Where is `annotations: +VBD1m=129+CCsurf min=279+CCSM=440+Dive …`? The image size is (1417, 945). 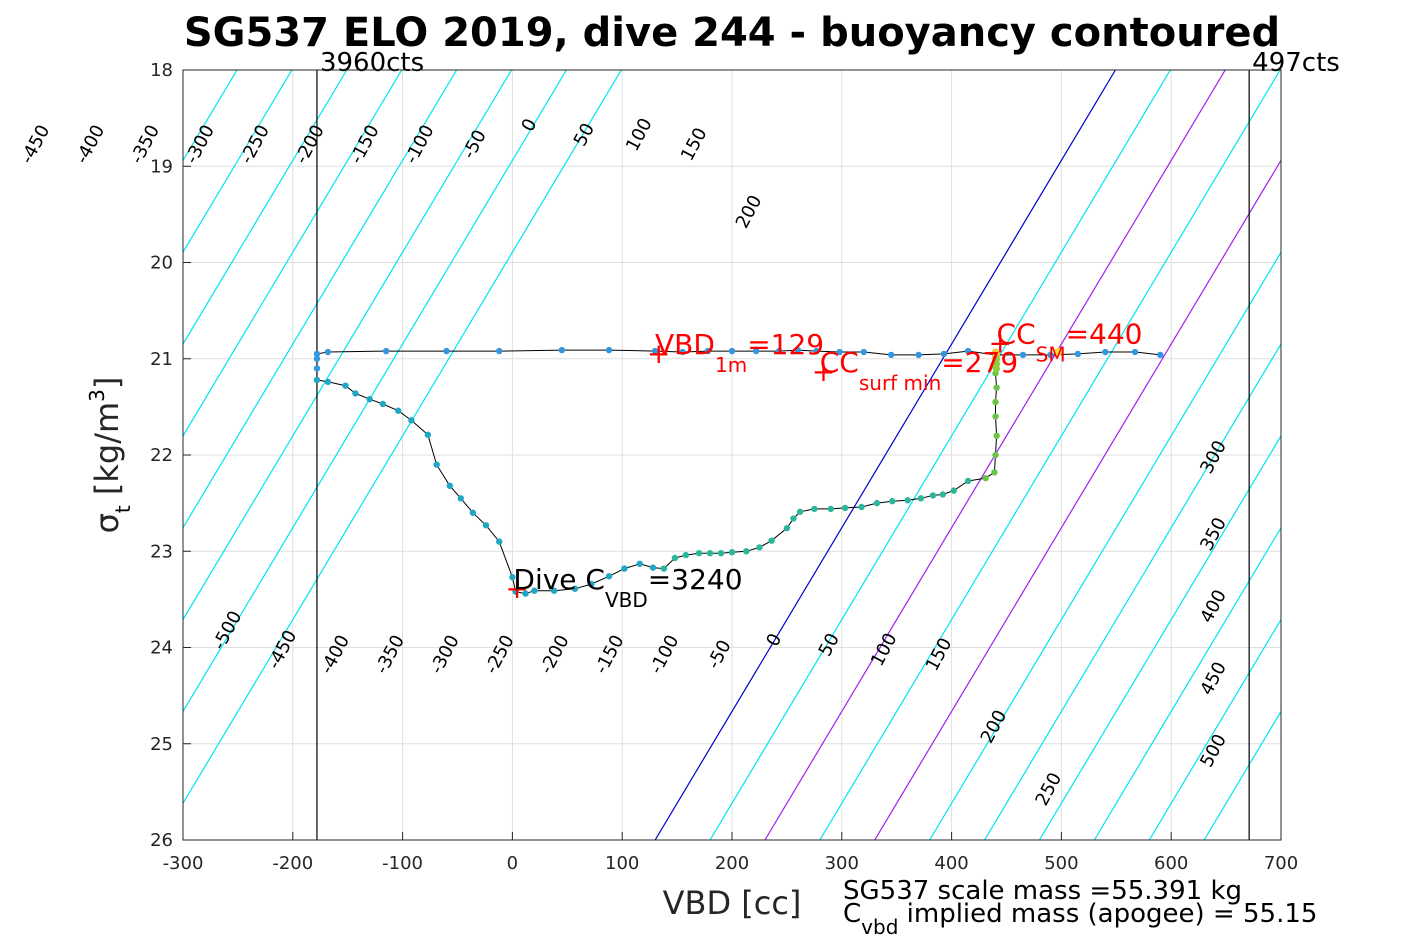 annotations: +VBD1m=129+CCsurf min=279+CCSM=440+Dive … is located at coordinates (823, 464).